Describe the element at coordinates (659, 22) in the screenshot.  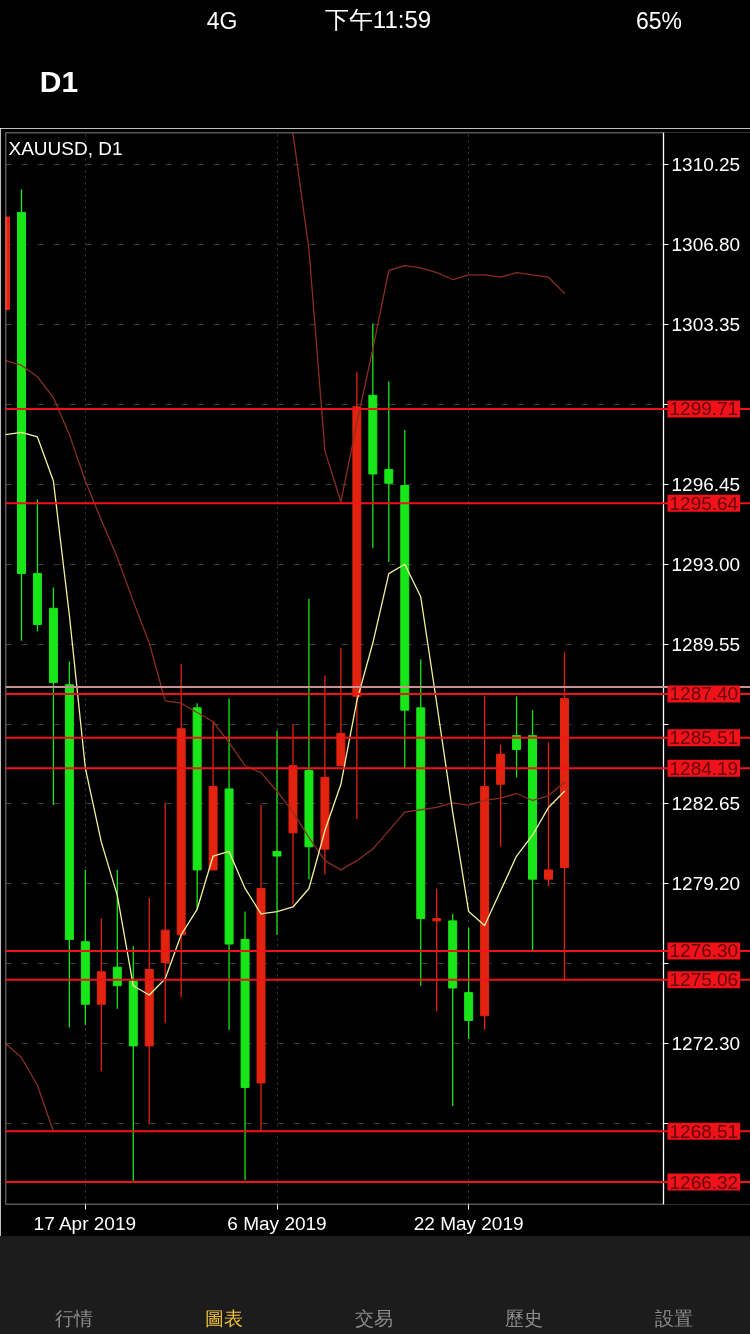
I see `text: 65%` at that location.